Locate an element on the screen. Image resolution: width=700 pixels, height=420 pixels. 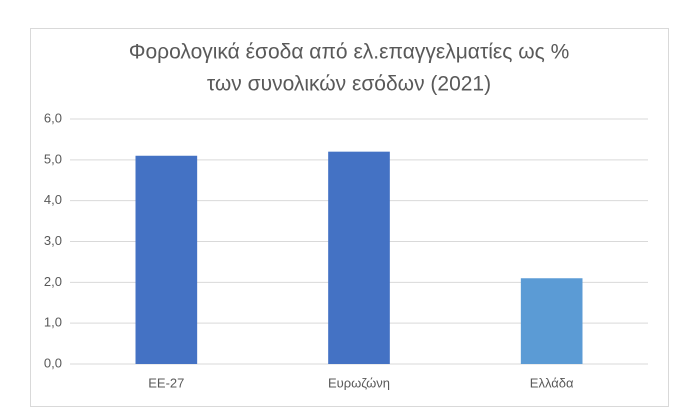
x-tick-label: ΕΕ-27 is located at coordinates (166, 382).